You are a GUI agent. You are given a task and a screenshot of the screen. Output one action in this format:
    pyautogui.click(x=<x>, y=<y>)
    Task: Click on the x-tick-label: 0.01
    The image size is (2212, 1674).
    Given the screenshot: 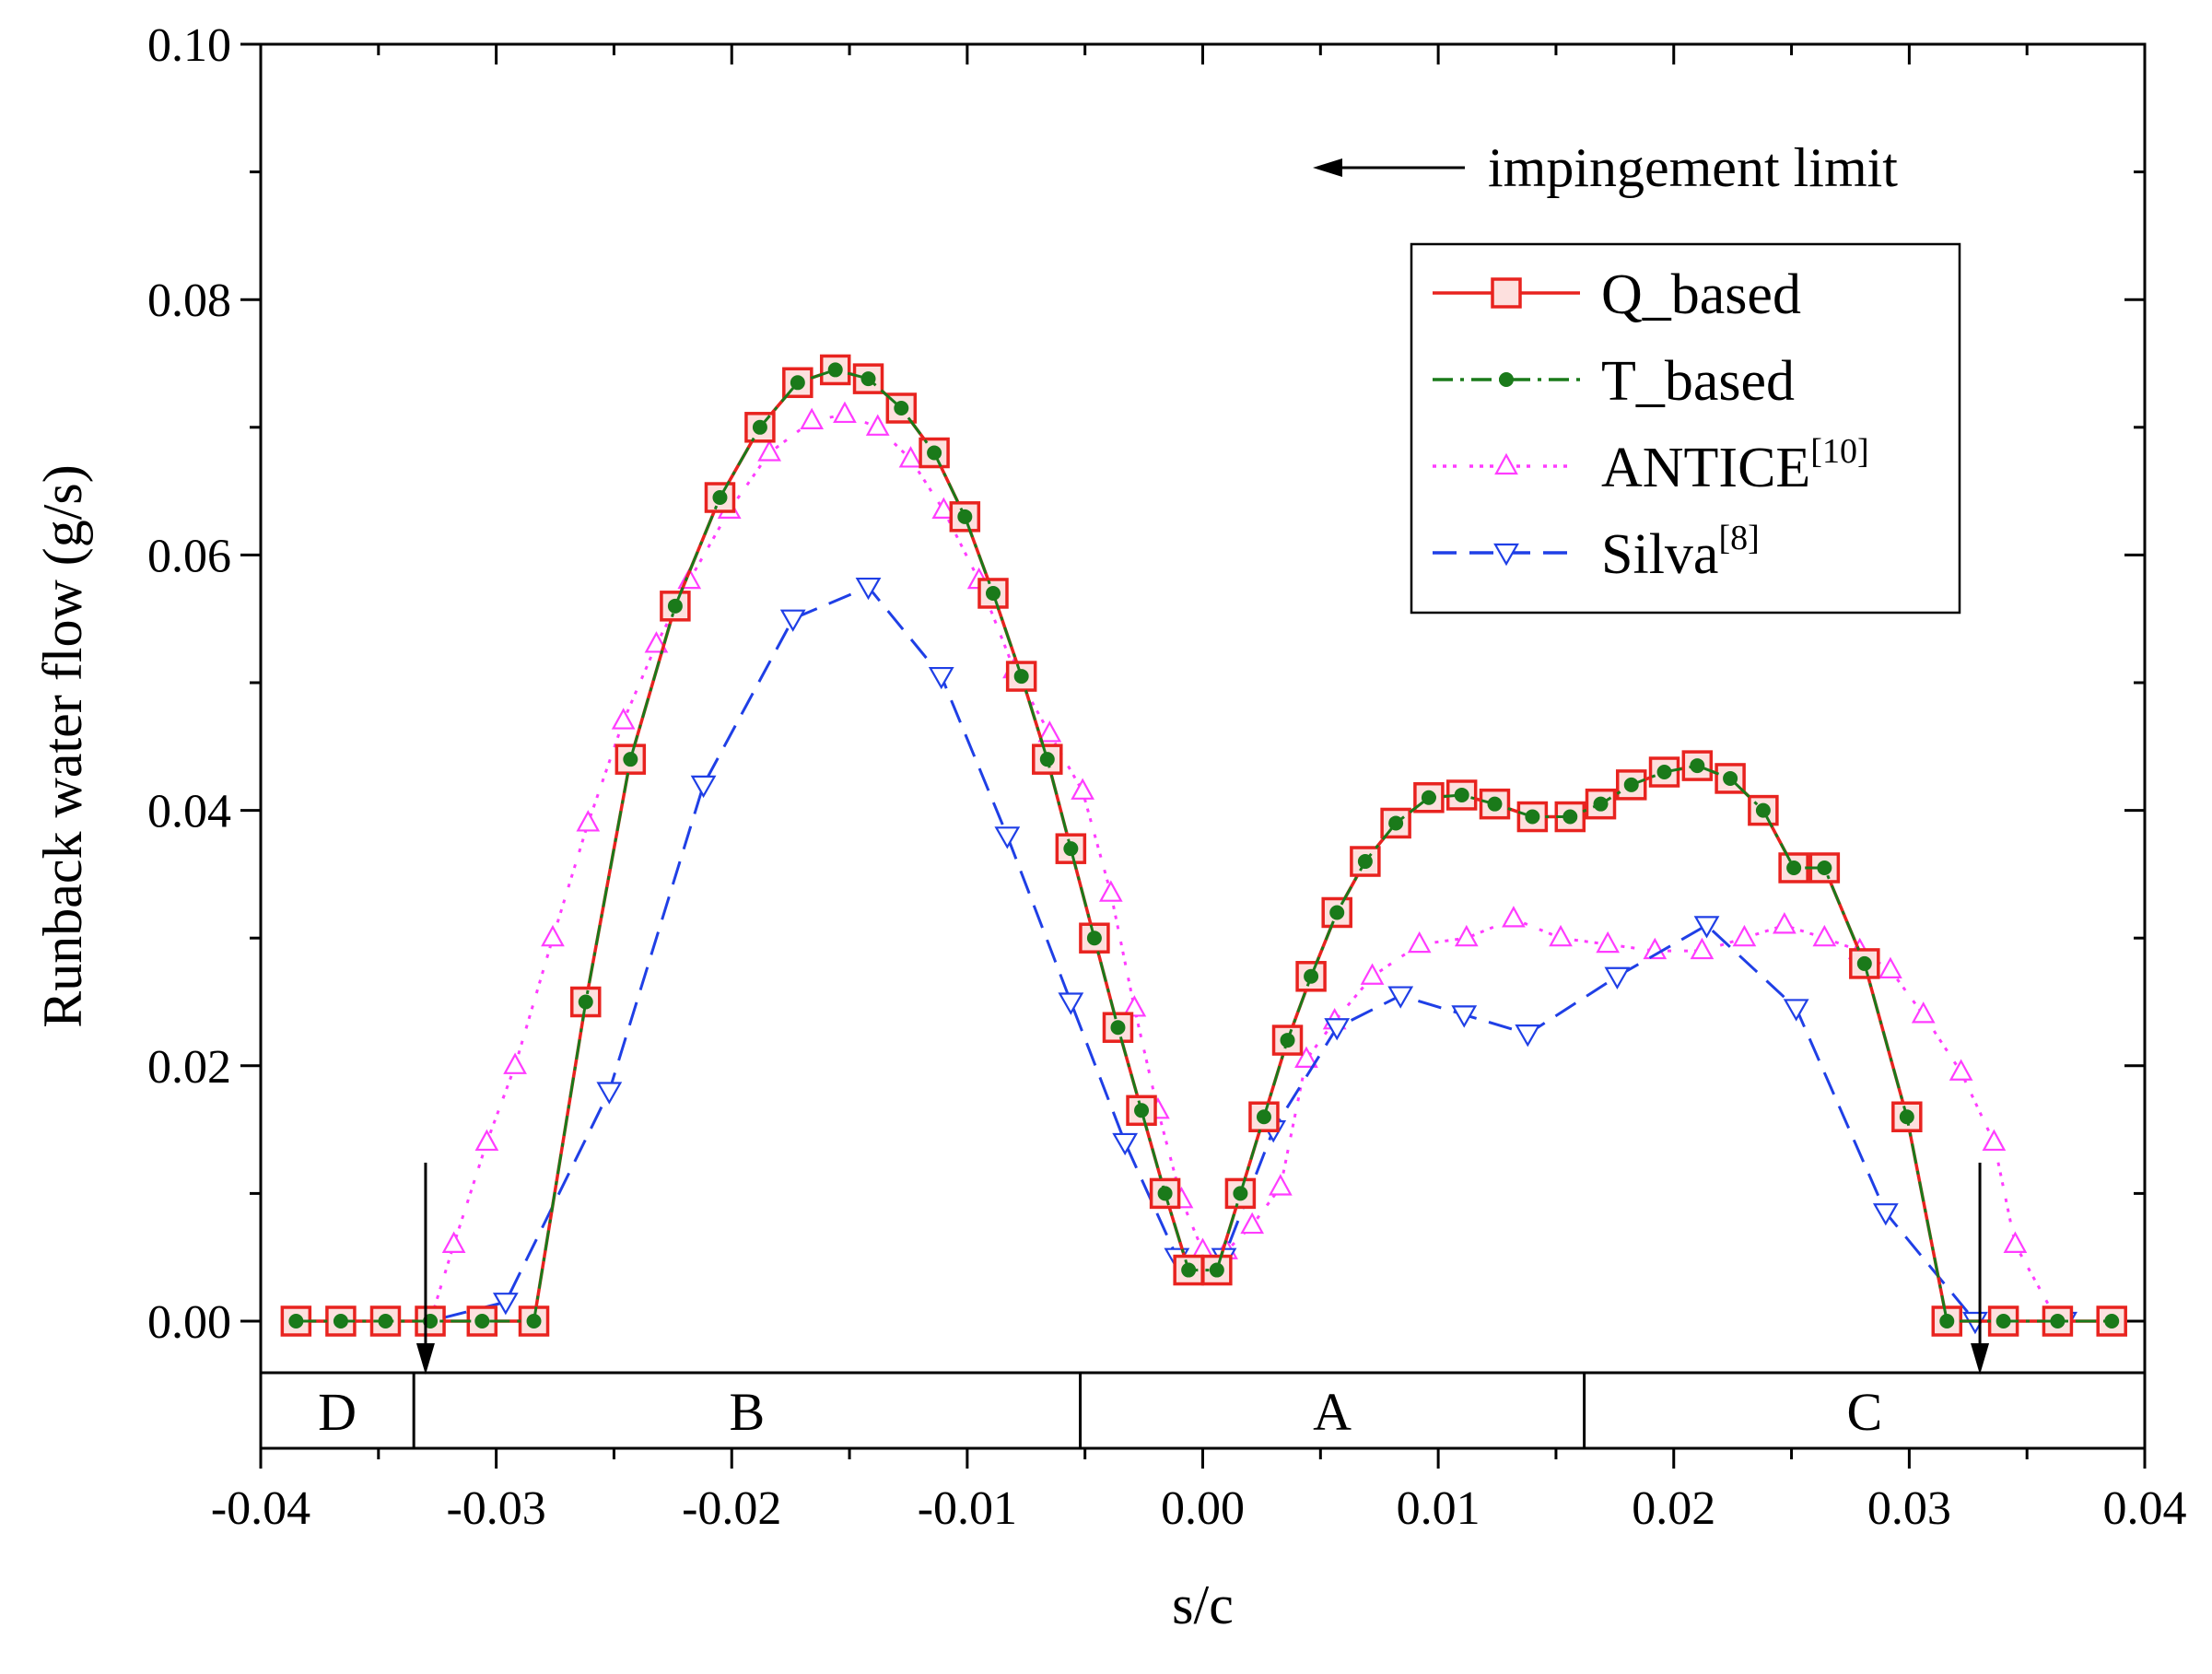 What is the action you would take?
    pyautogui.click(x=1439, y=1508)
    